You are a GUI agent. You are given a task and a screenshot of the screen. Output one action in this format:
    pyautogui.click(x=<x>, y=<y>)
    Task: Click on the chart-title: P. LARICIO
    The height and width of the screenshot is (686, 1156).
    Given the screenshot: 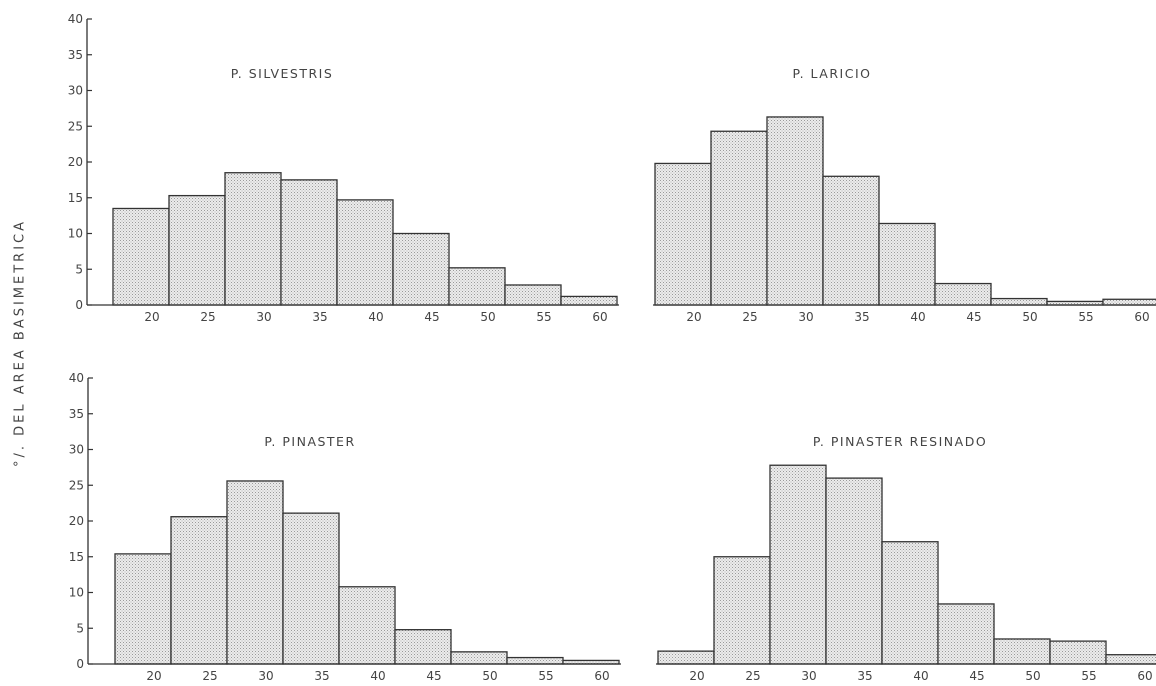 What is the action you would take?
    pyautogui.click(x=832, y=73)
    